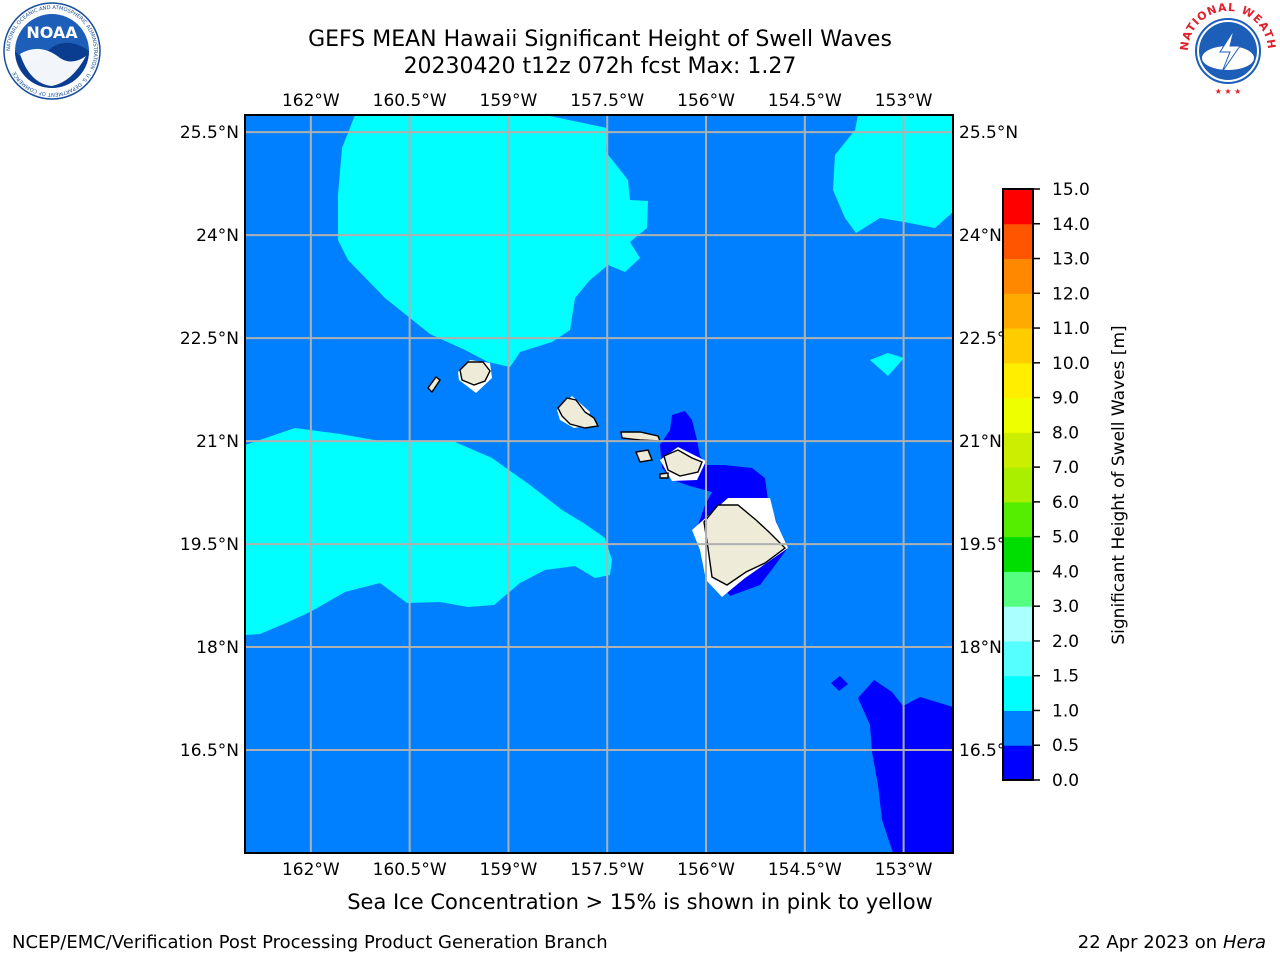 The image size is (1280, 960). I want to click on colorbar-tick-label: 4.0, so click(1065, 572).